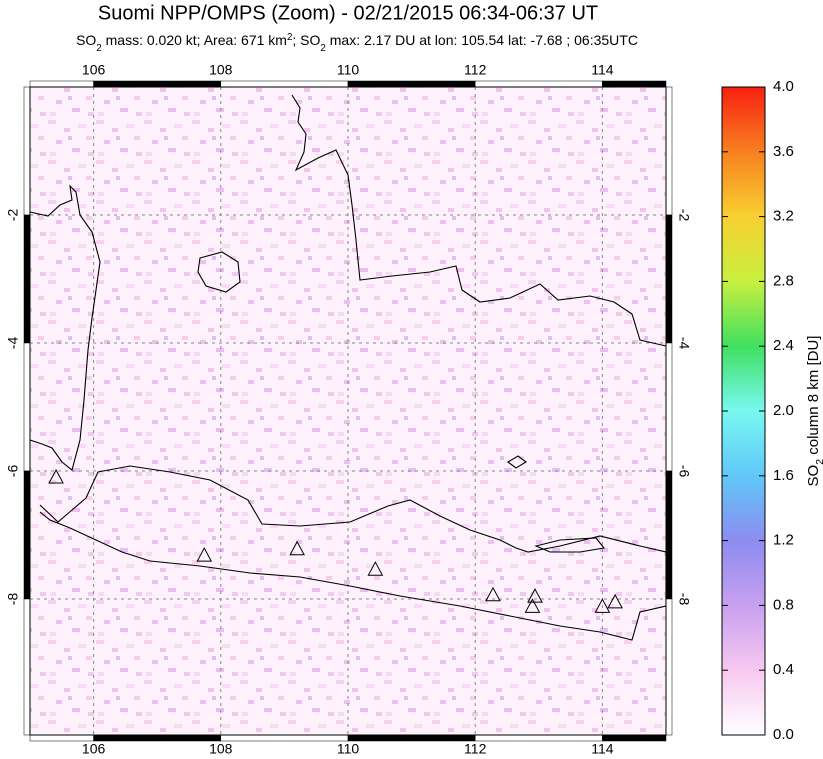 This screenshot has height=759, width=823. I want to click on y-tick-label-left: -2, so click(13, 215).